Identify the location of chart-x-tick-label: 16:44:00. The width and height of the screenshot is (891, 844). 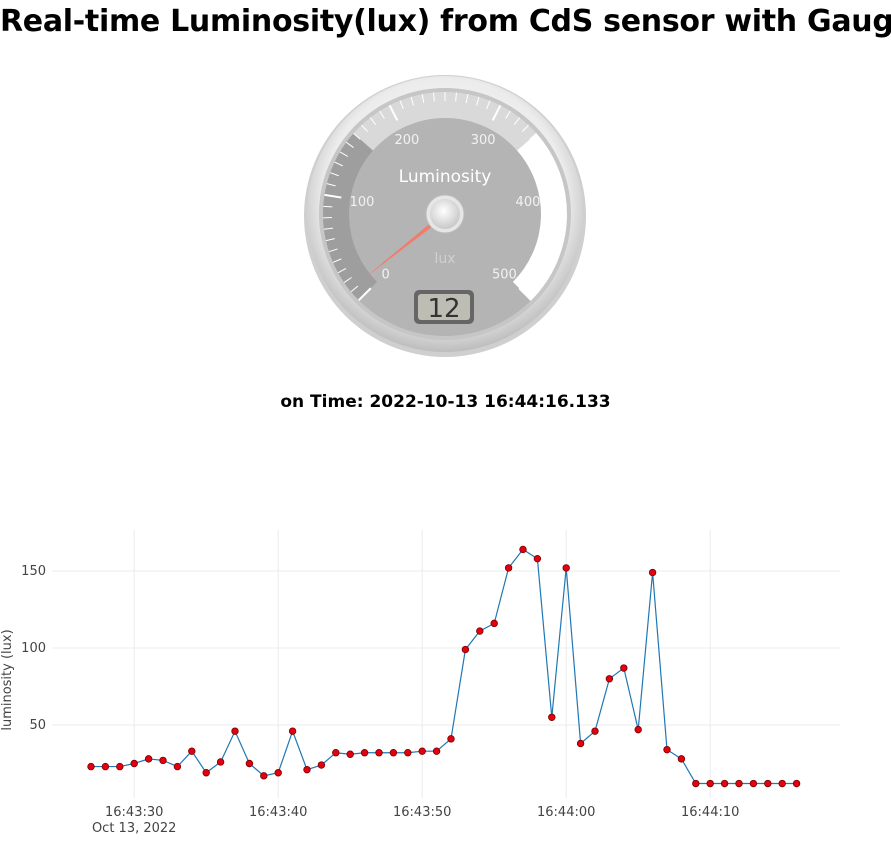
(566, 812).